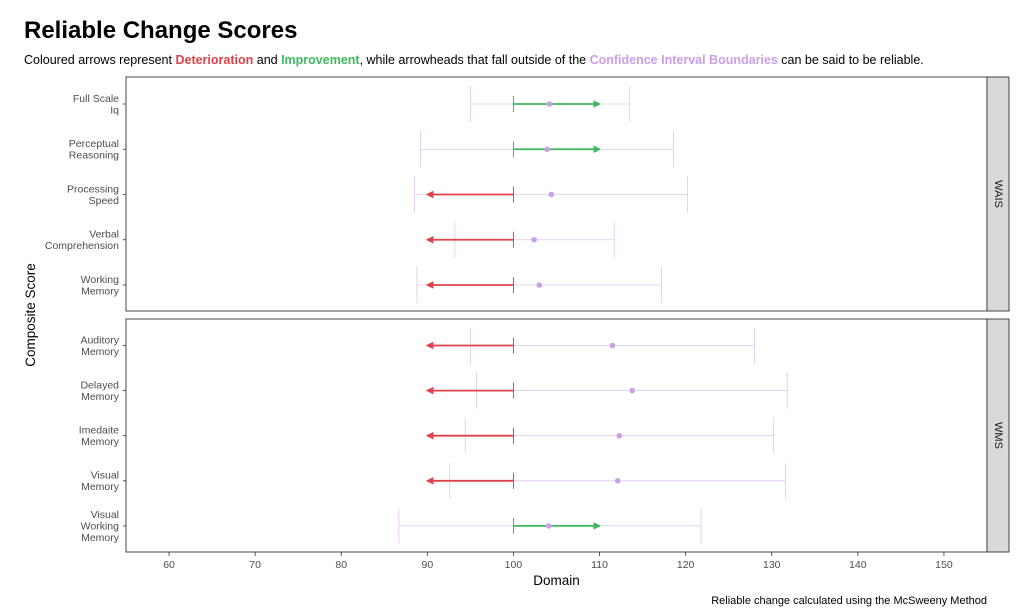 This screenshot has width=1028, height=613. I want to click on y-tick-label-processing-speed: Processing Speed, so click(93, 195).